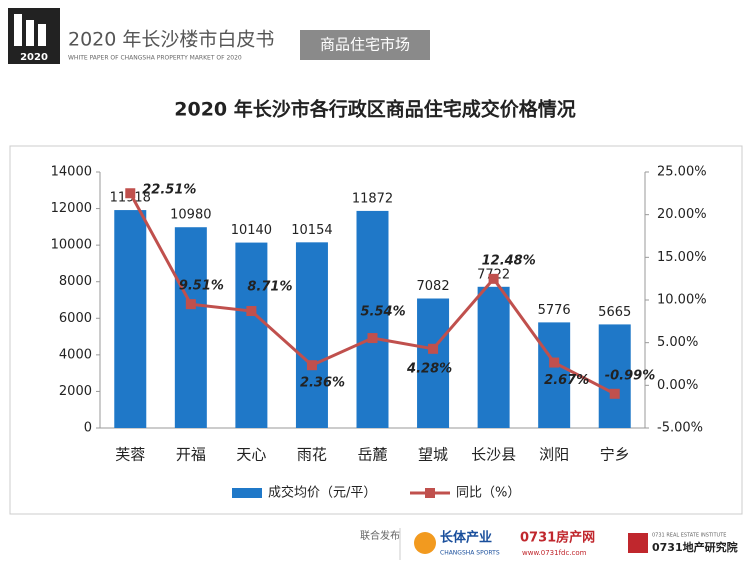 This screenshot has height=566, width=750. What do you see at coordinates (75, 318) in the screenshot?
I see `y-tick-label: 6000` at bounding box center [75, 318].